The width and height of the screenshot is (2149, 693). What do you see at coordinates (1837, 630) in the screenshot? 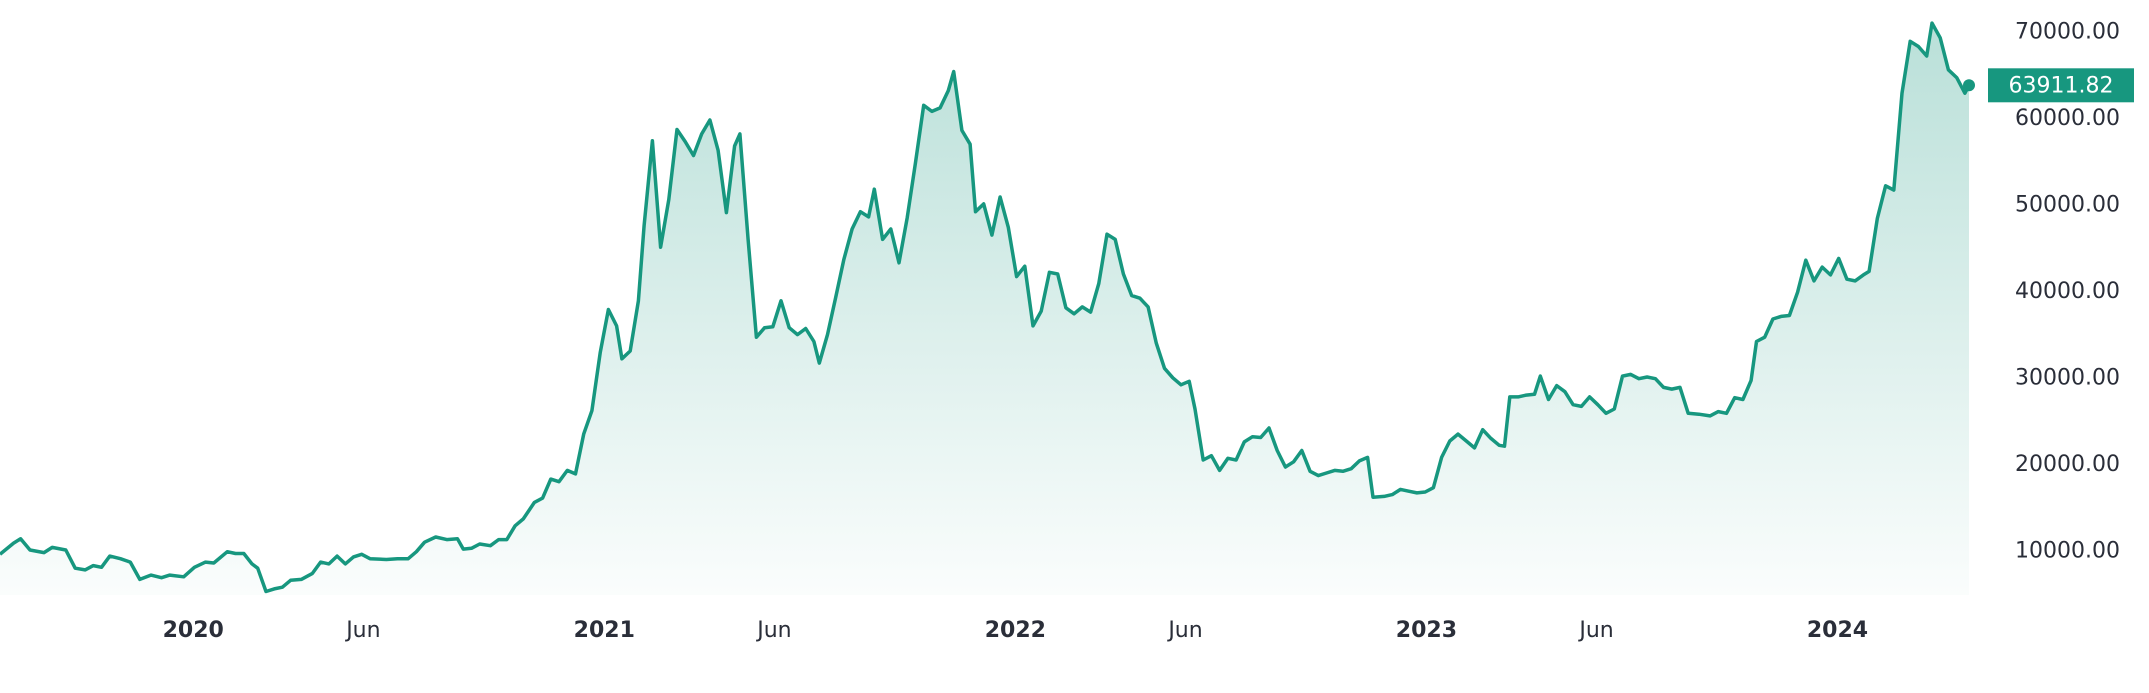
I see `x-tick-label: 2024` at bounding box center [1837, 630].